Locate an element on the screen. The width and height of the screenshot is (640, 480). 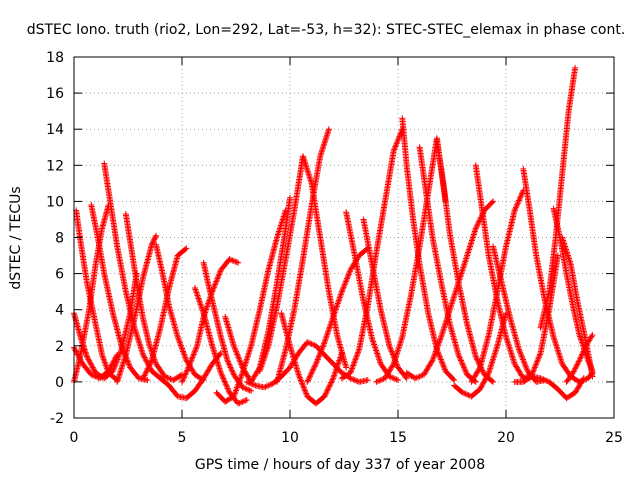
x-tick-label: 25 is located at coordinates (614, 438).